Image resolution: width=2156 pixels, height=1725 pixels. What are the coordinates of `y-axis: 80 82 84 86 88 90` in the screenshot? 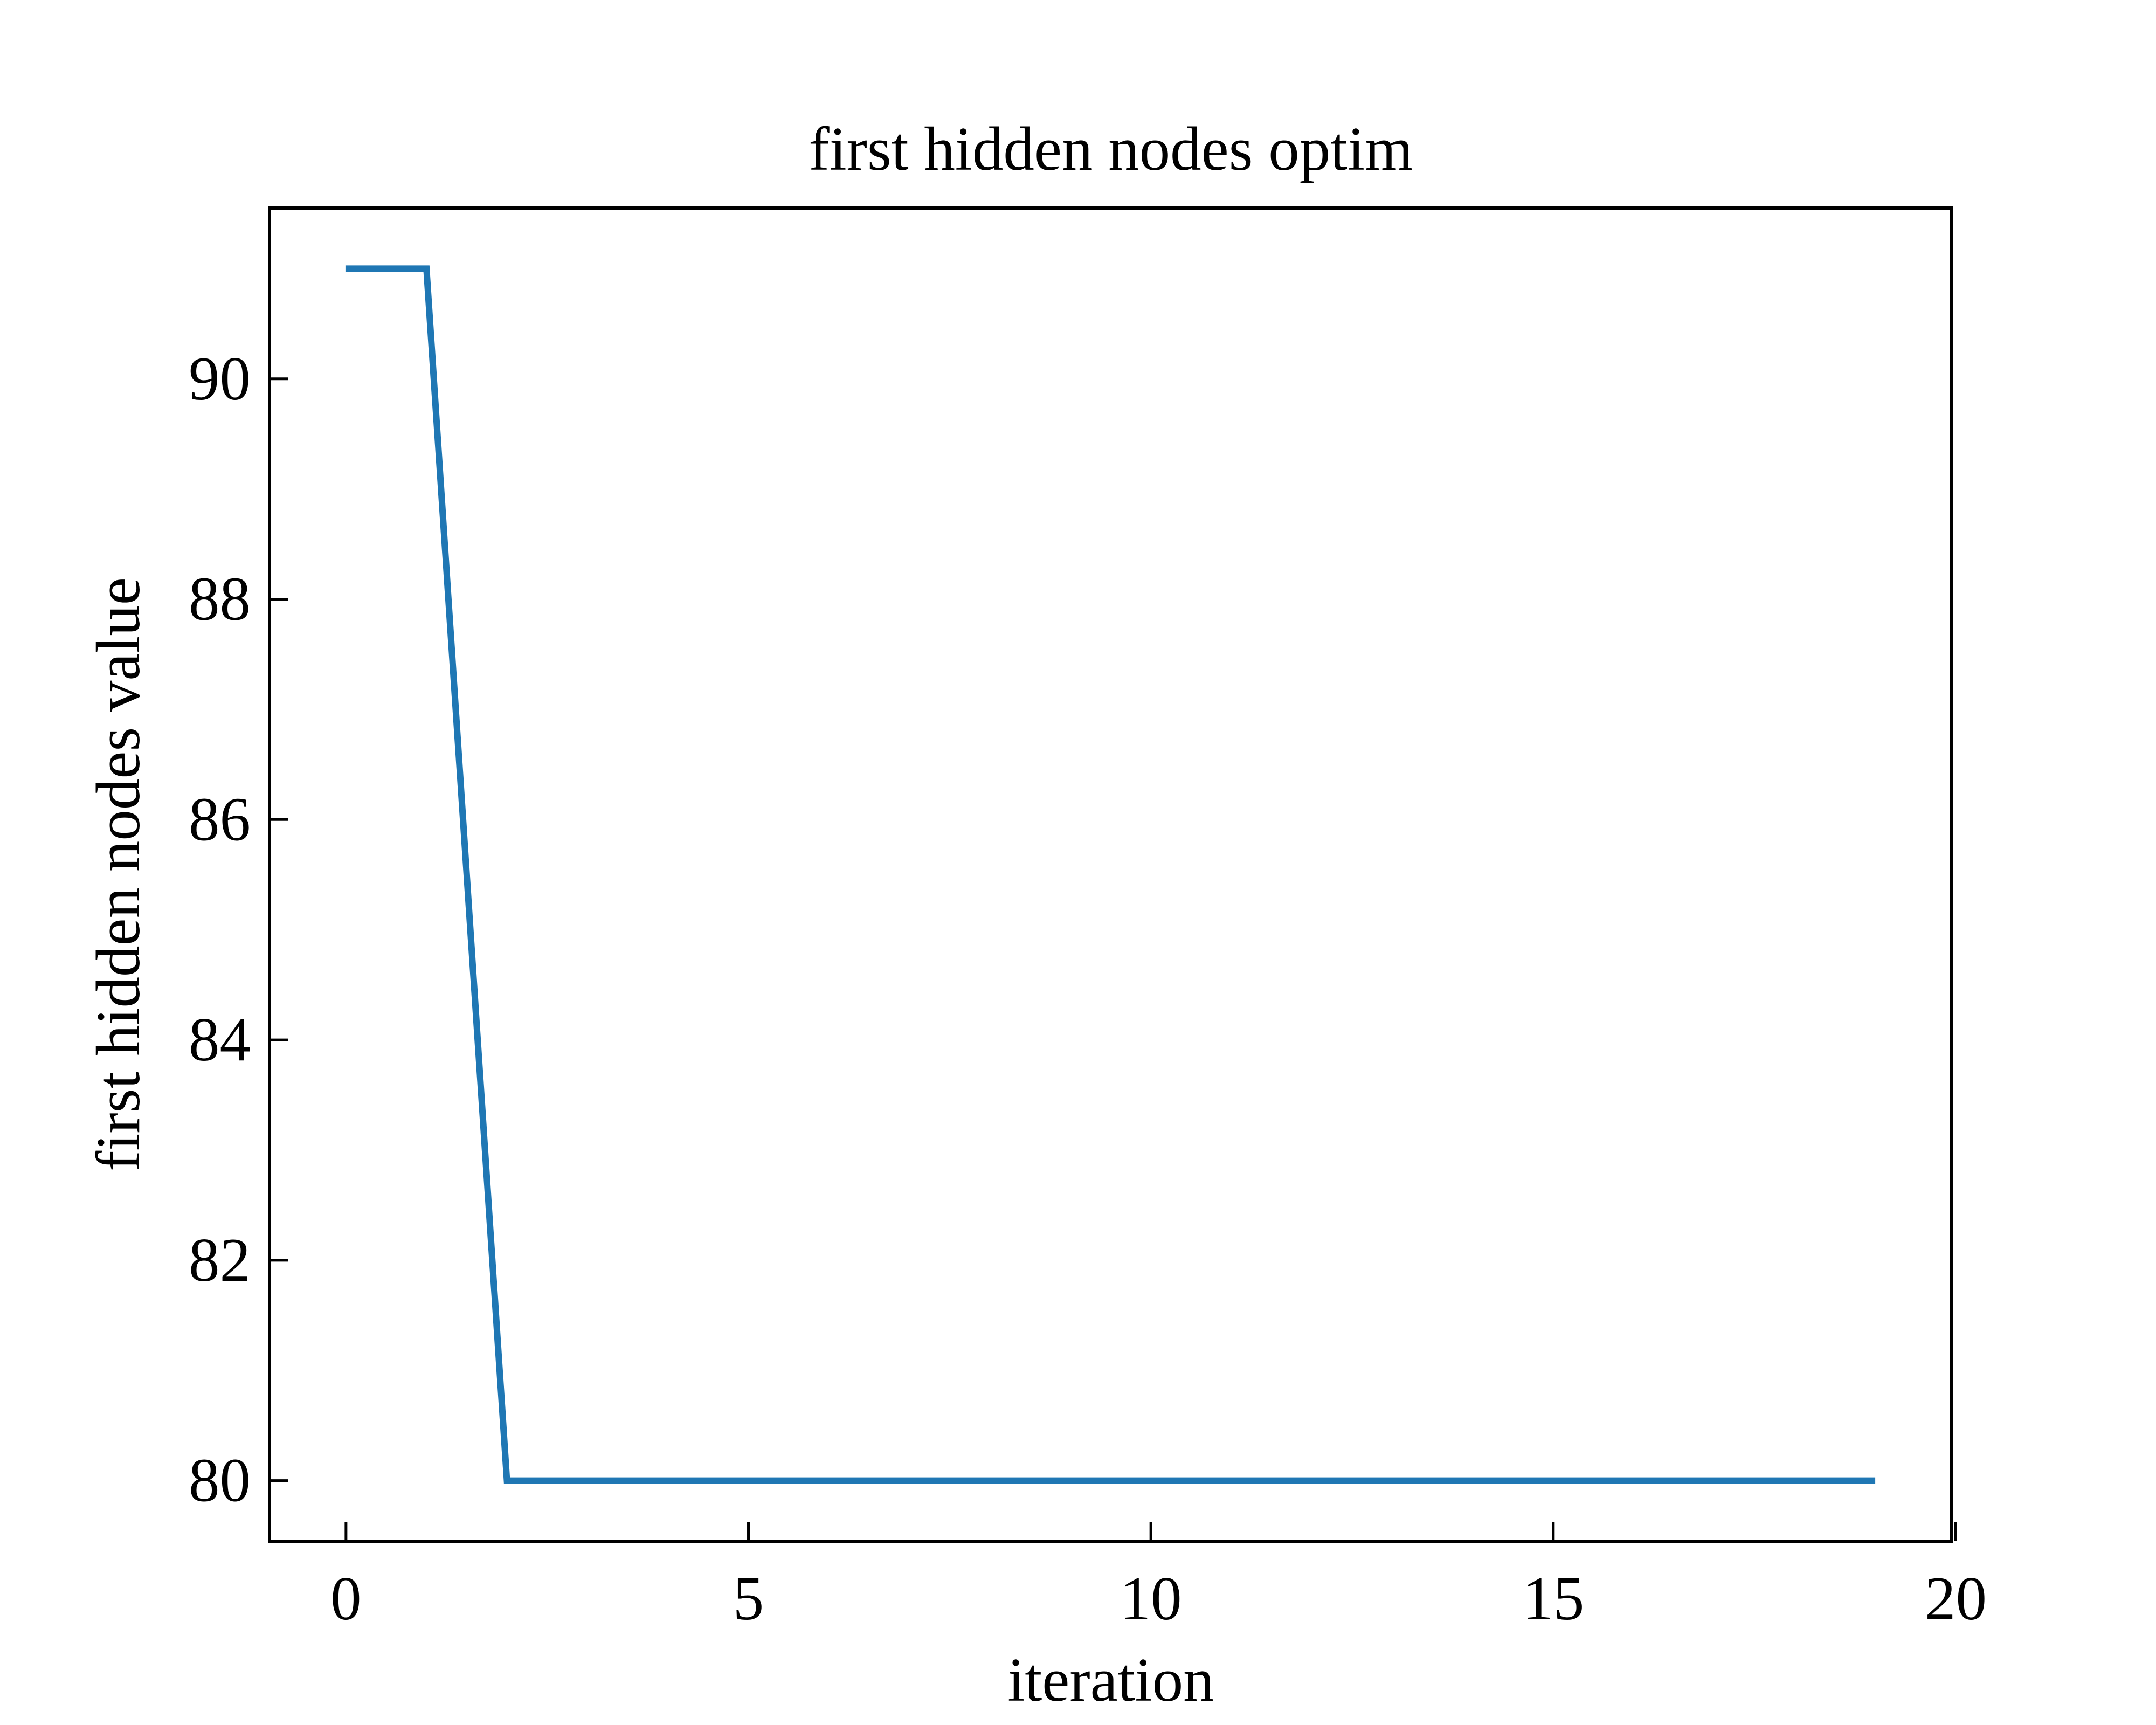 It's located at (238, 929).